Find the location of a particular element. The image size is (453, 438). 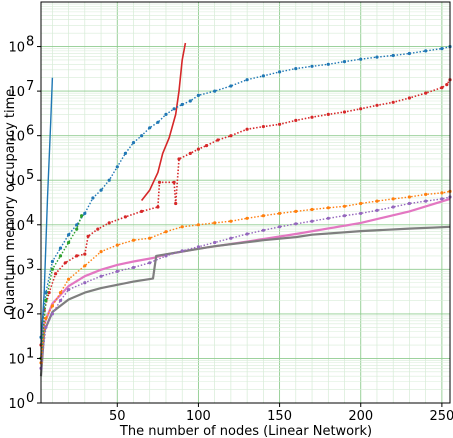

y-tick-exponent: 4 is located at coordinates (30, 220).